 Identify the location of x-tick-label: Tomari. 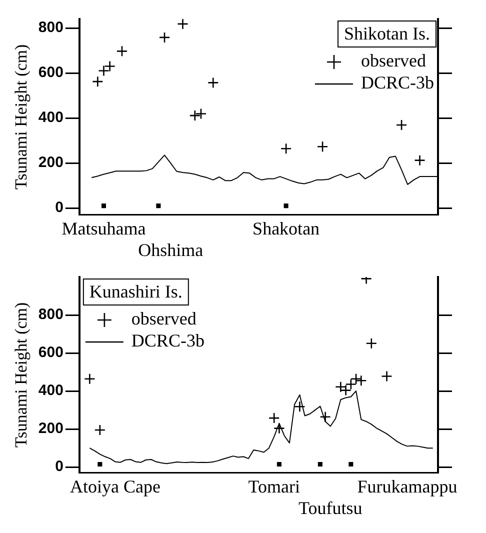
(274, 486).